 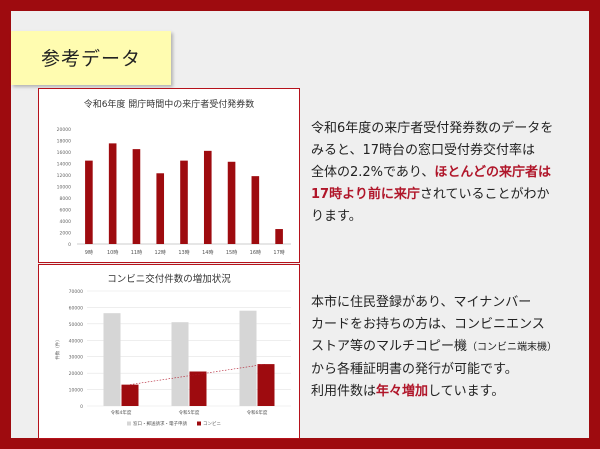 I want to click on desc1-line2: みると、17時台の窓口受付券交付率は, so click(x=423, y=150).